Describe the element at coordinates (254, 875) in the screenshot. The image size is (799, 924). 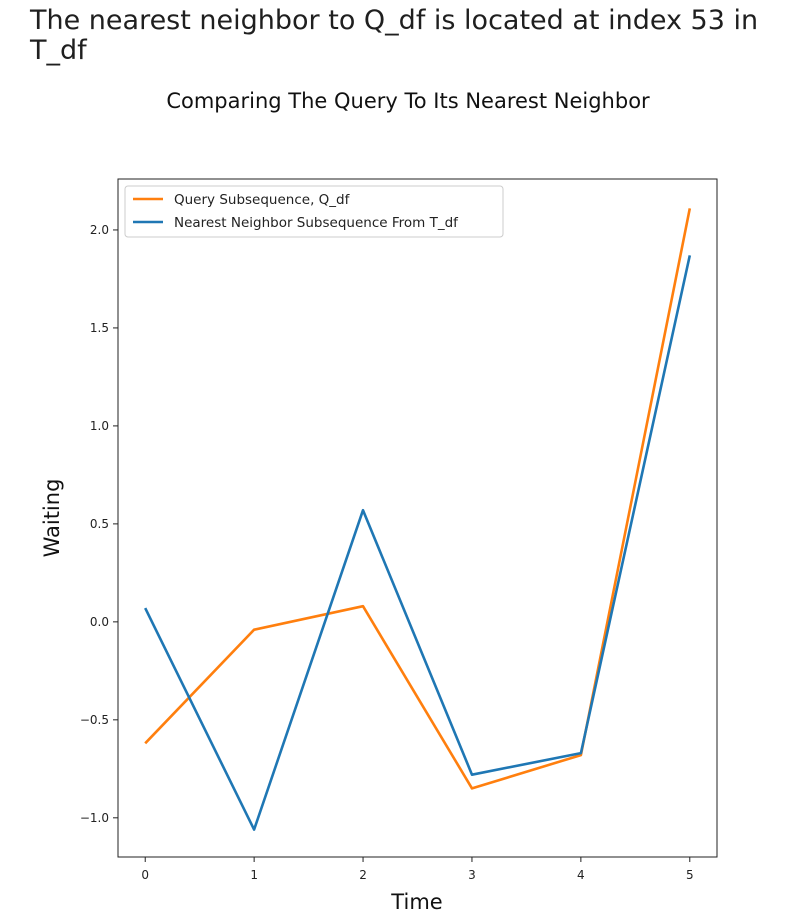
I see `x-tick-label: 1` at that location.